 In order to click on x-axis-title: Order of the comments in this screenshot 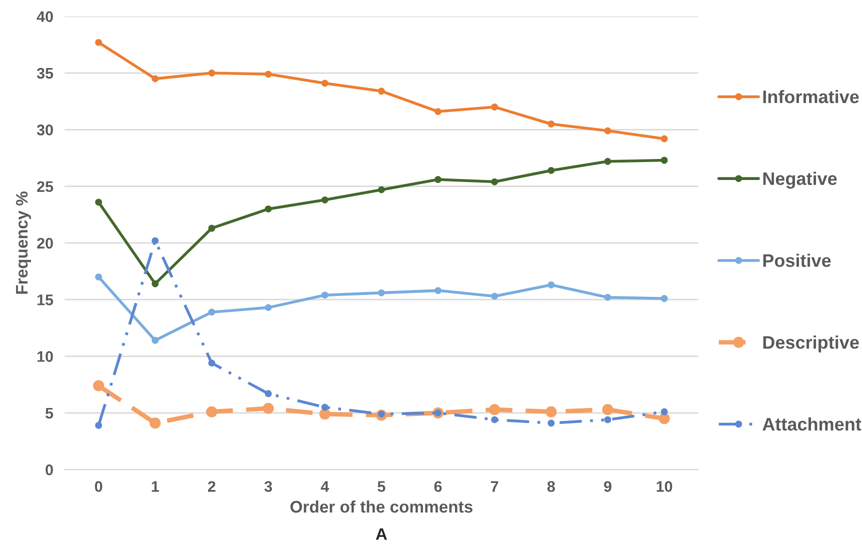, I will do `click(381, 506)`.